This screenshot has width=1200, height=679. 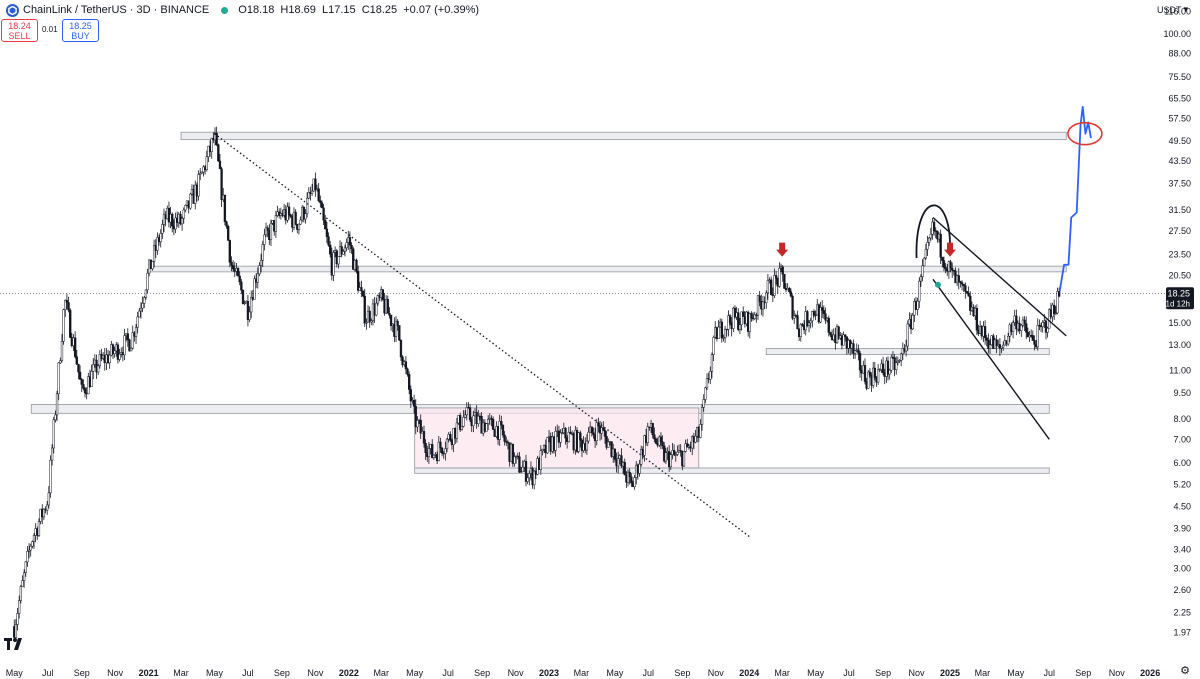 What do you see at coordinates (1179, 98) in the screenshot?
I see `y-tick-label: 65.50` at bounding box center [1179, 98].